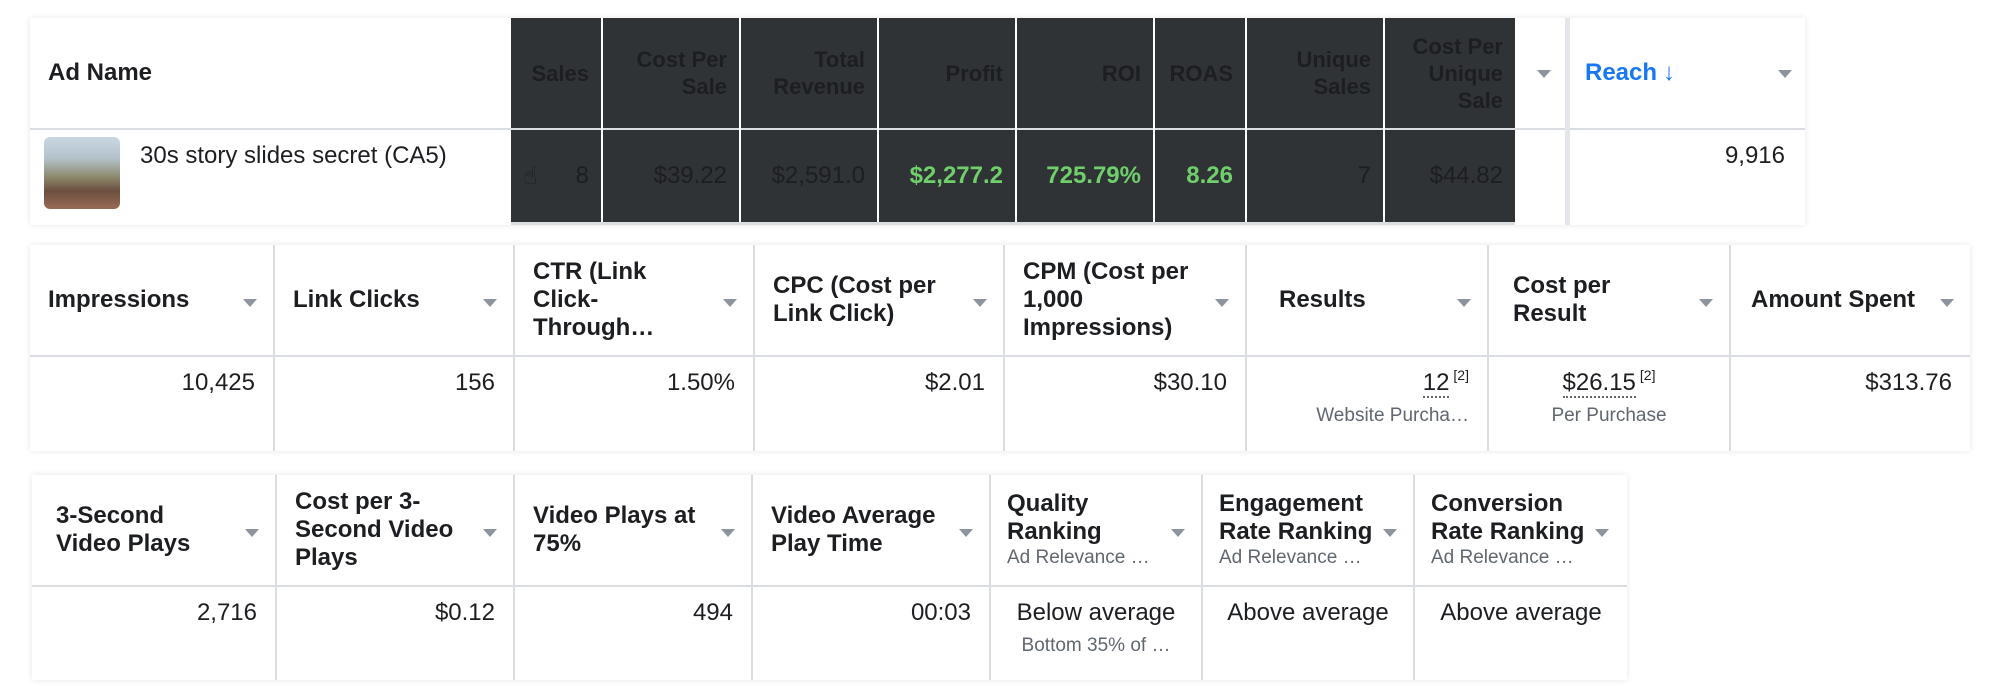 Image resolution: width=2000 pixels, height=700 pixels. What do you see at coordinates (82, 173) in the screenshot?
I see `ad-thumbnail` at bounding box center [82, 173].